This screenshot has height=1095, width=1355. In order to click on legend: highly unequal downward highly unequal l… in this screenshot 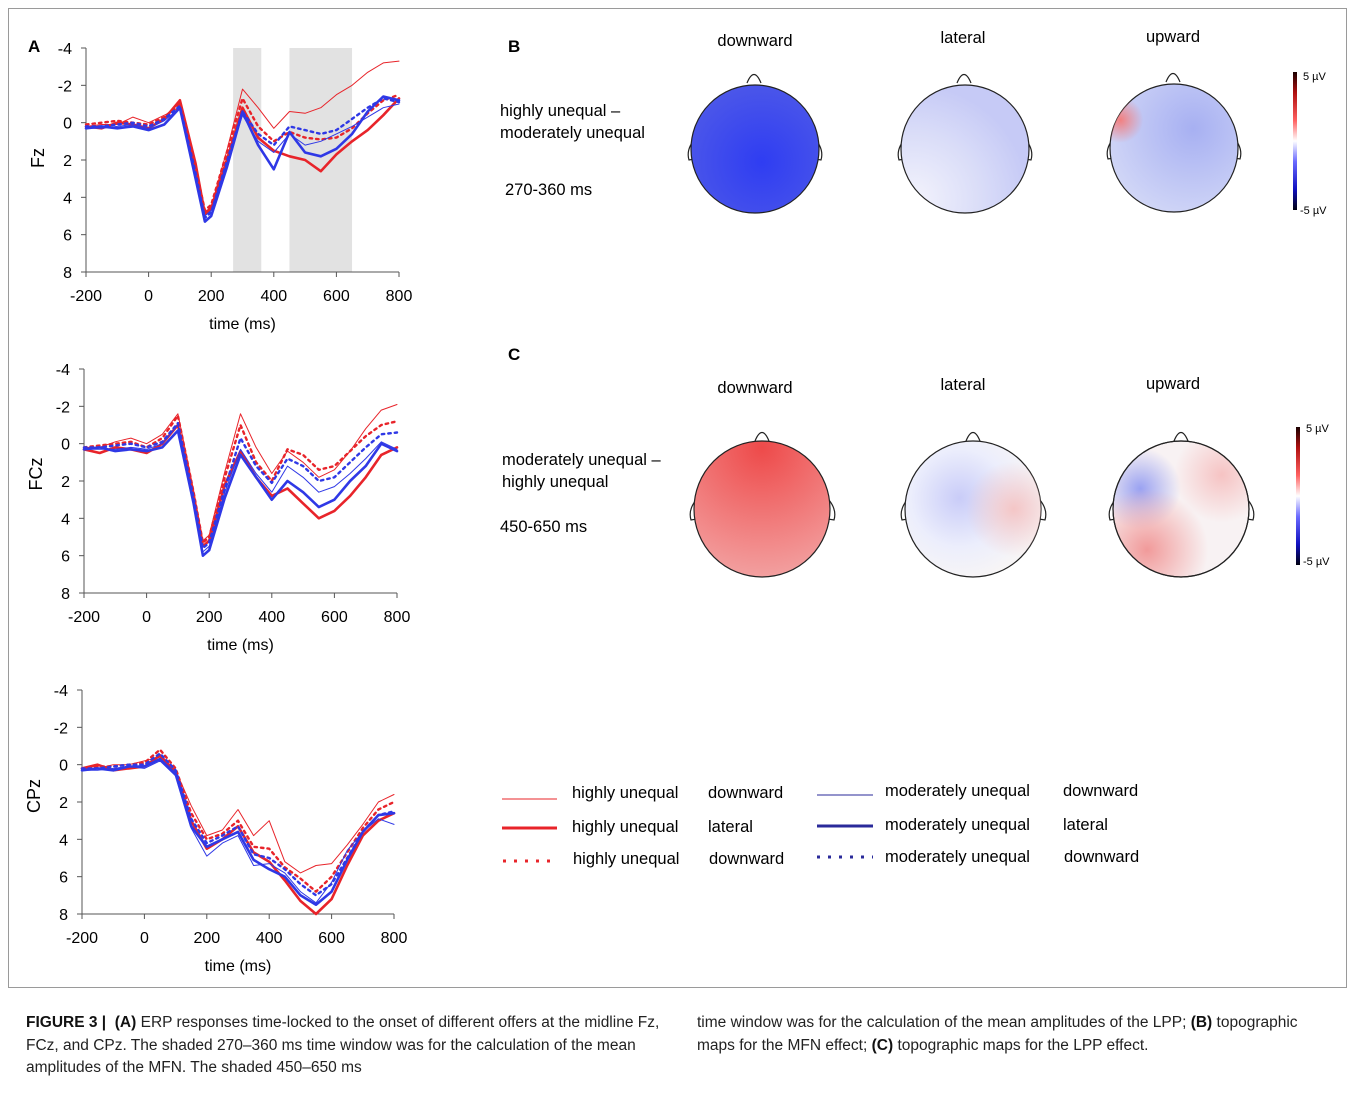, I will do `click(820, 825)`.